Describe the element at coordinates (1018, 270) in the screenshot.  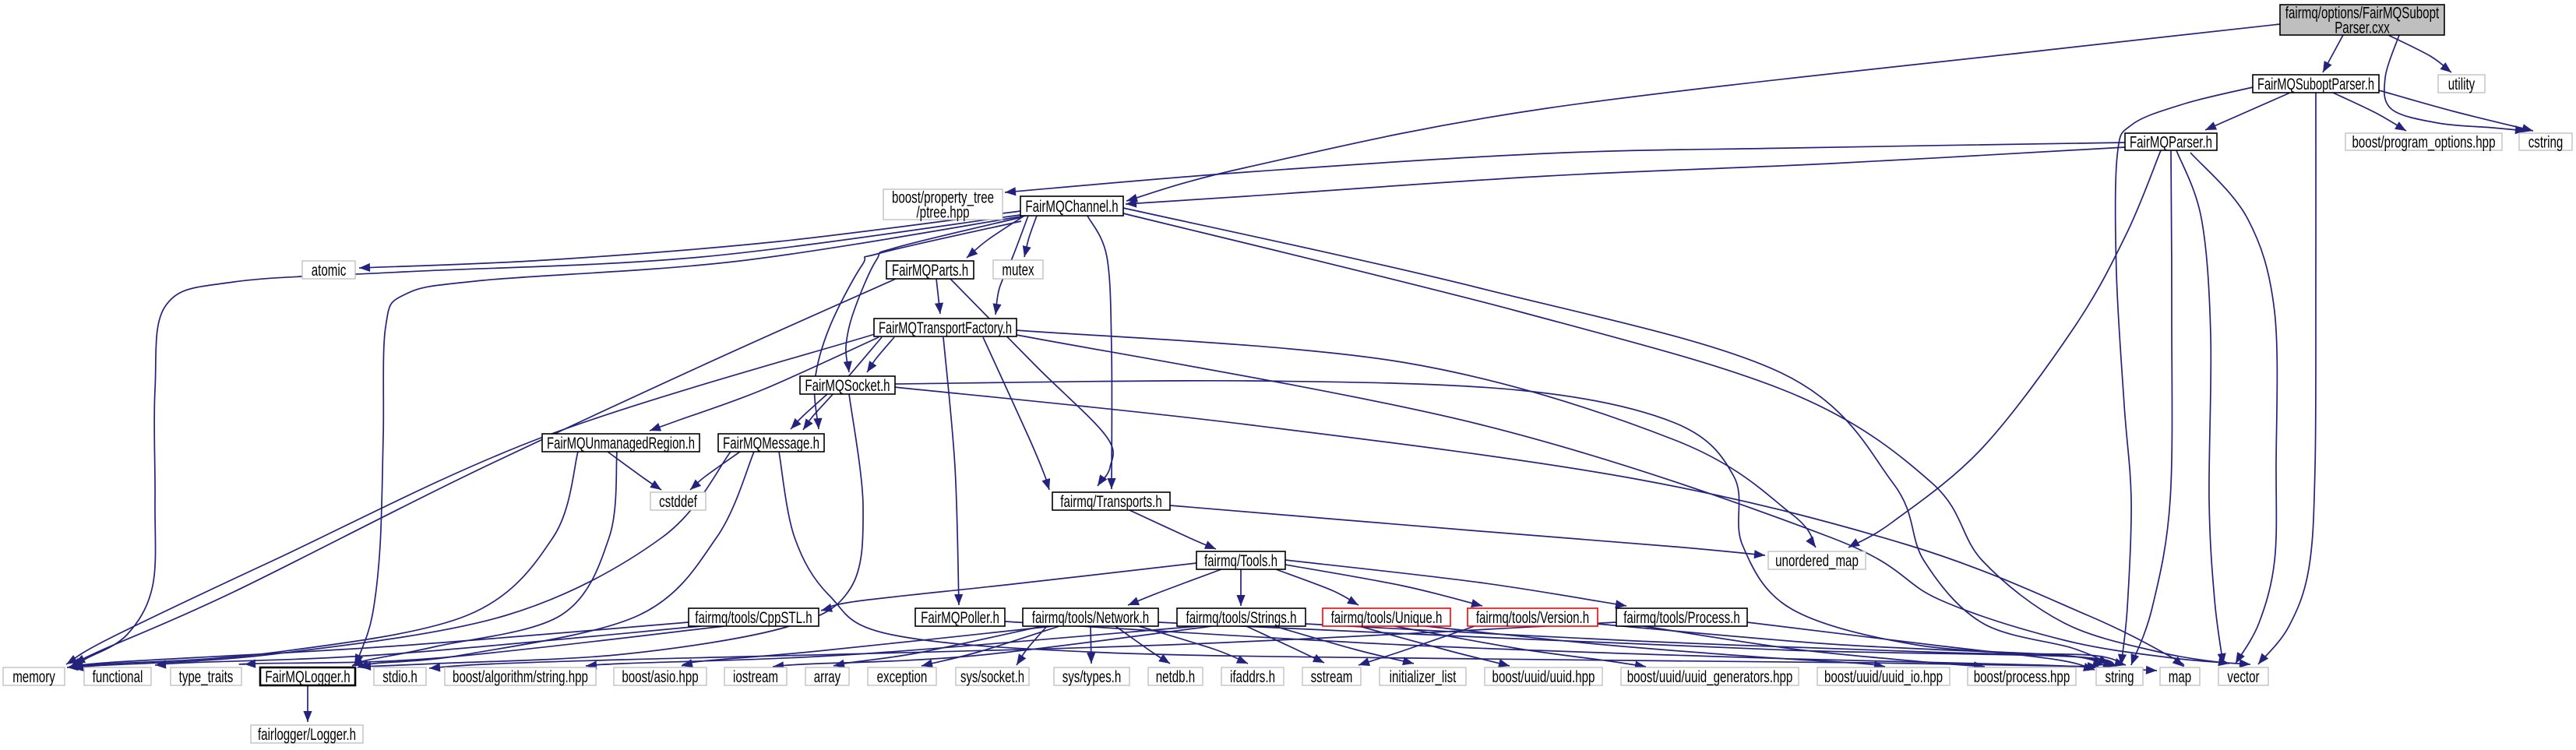
I see `svg-text: mutex` at that location.